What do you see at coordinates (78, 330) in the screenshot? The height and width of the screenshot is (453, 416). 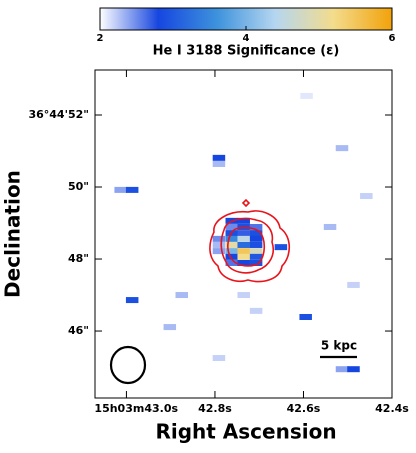 I see `y-tick-label: 46"` at bounding box center [78, 330].